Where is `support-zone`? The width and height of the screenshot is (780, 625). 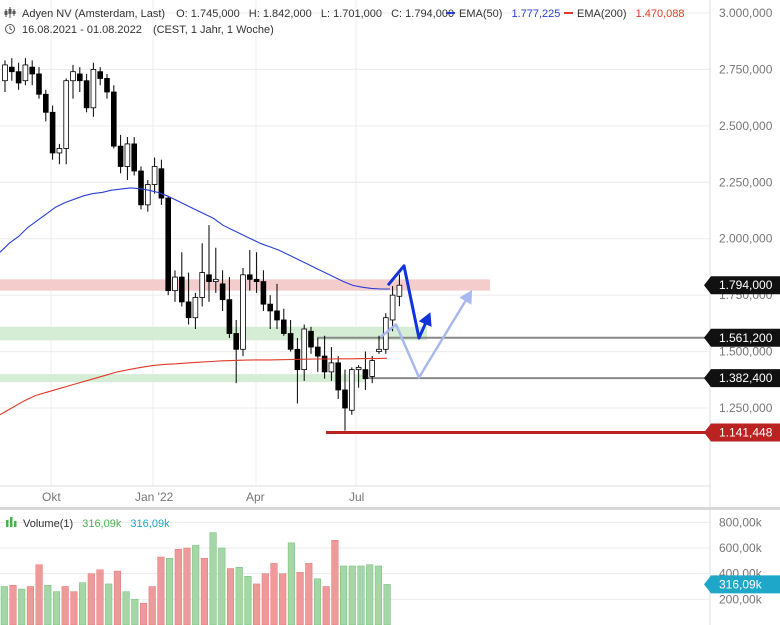
support-zone is located at coordinates (182, 378).